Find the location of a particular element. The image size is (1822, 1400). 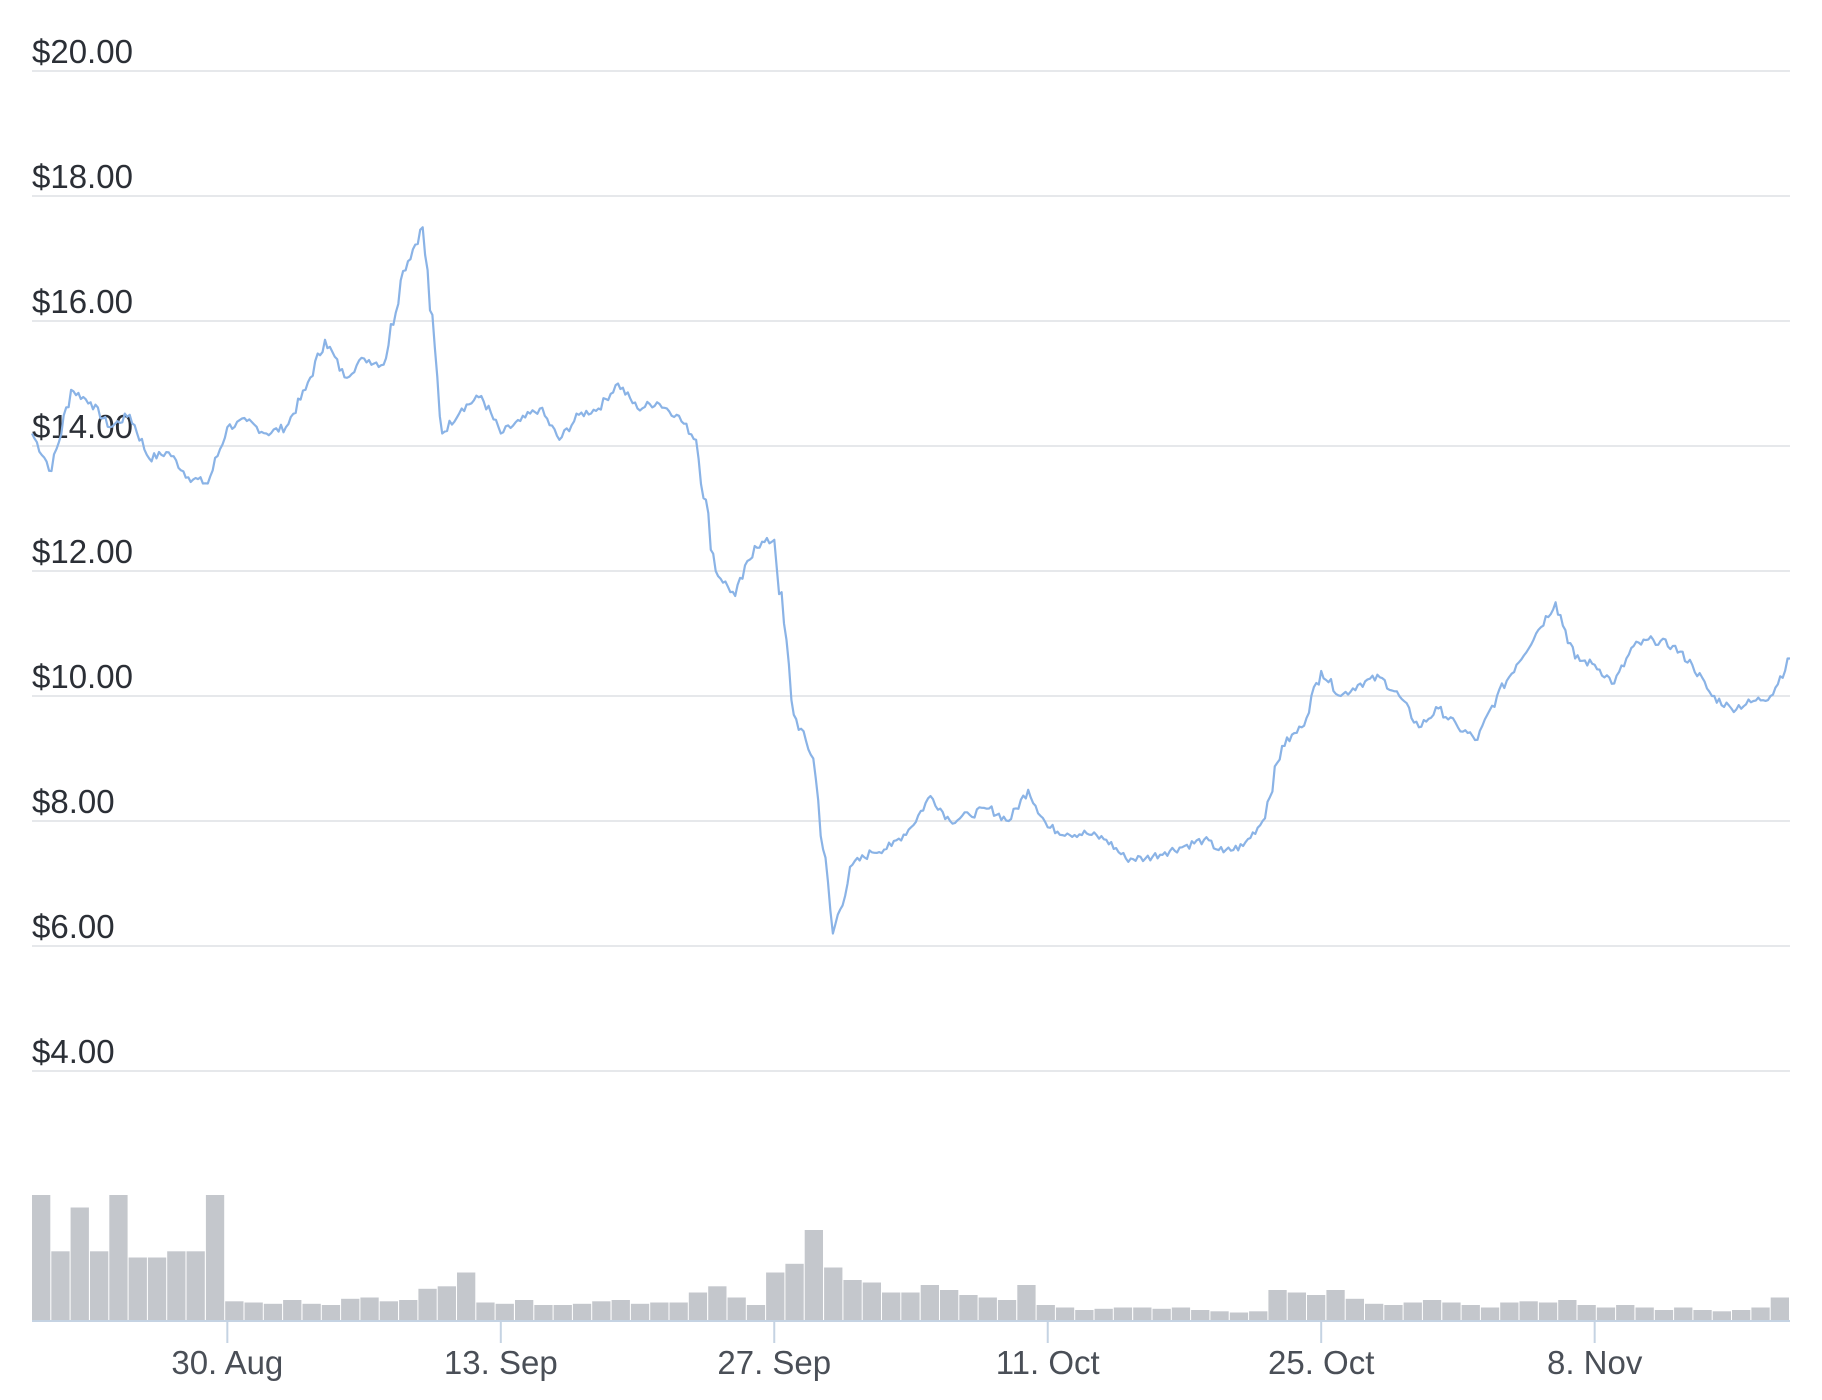

y-tick-label: $10.00 is located at coordinates (82, 676).